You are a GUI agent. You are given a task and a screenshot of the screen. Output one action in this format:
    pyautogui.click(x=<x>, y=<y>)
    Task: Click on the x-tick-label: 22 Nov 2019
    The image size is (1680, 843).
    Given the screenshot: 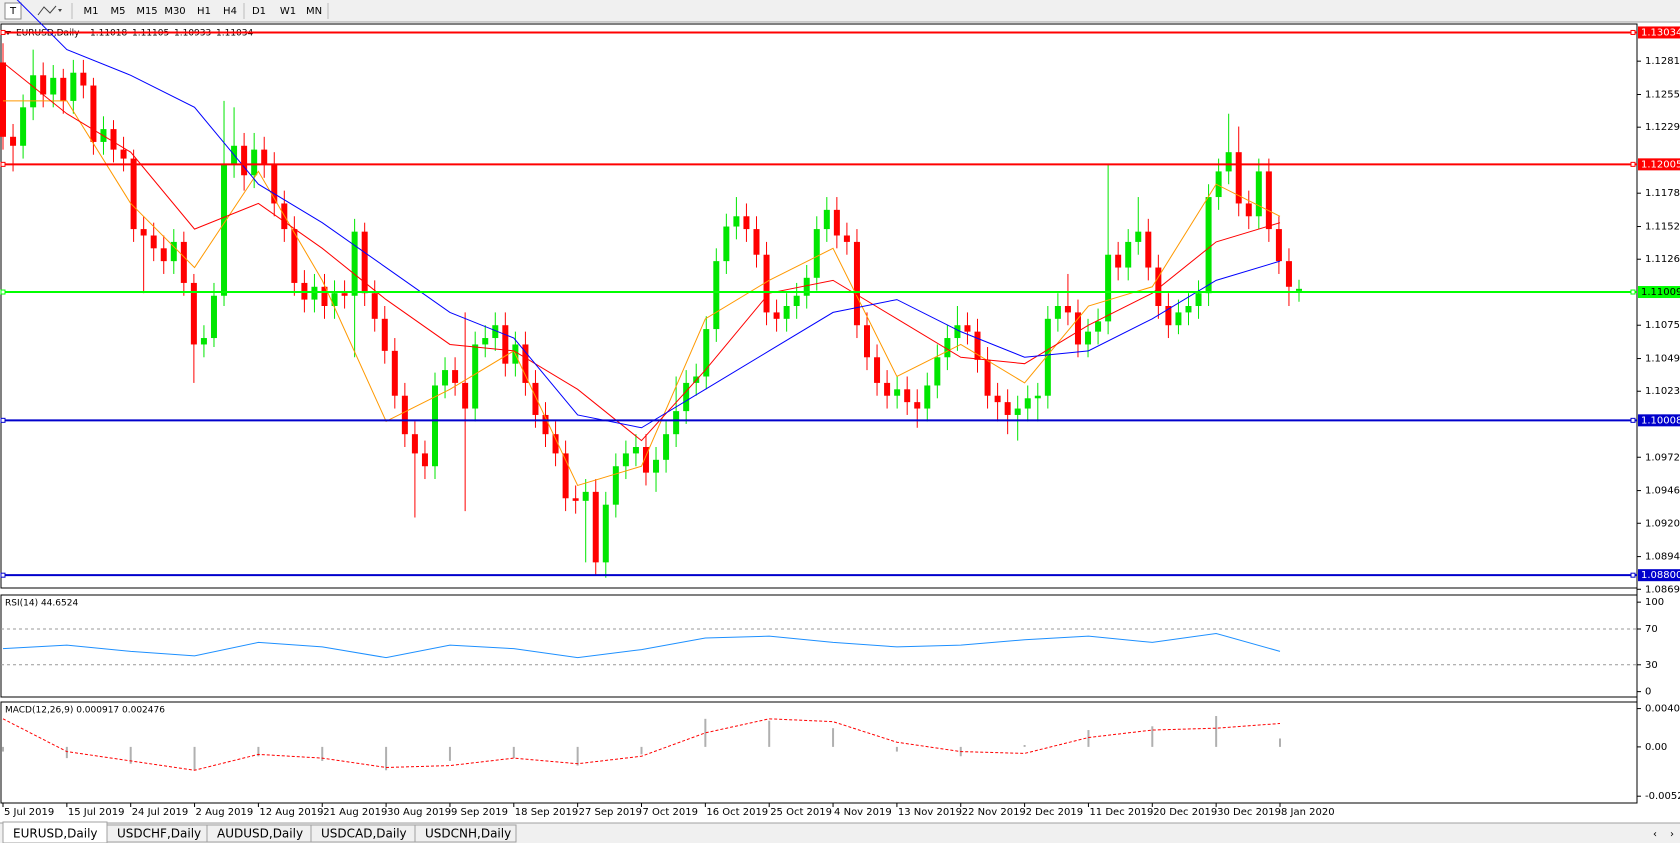 What is the action you would take?
    pyautogui.click(x=994, y=812)
    